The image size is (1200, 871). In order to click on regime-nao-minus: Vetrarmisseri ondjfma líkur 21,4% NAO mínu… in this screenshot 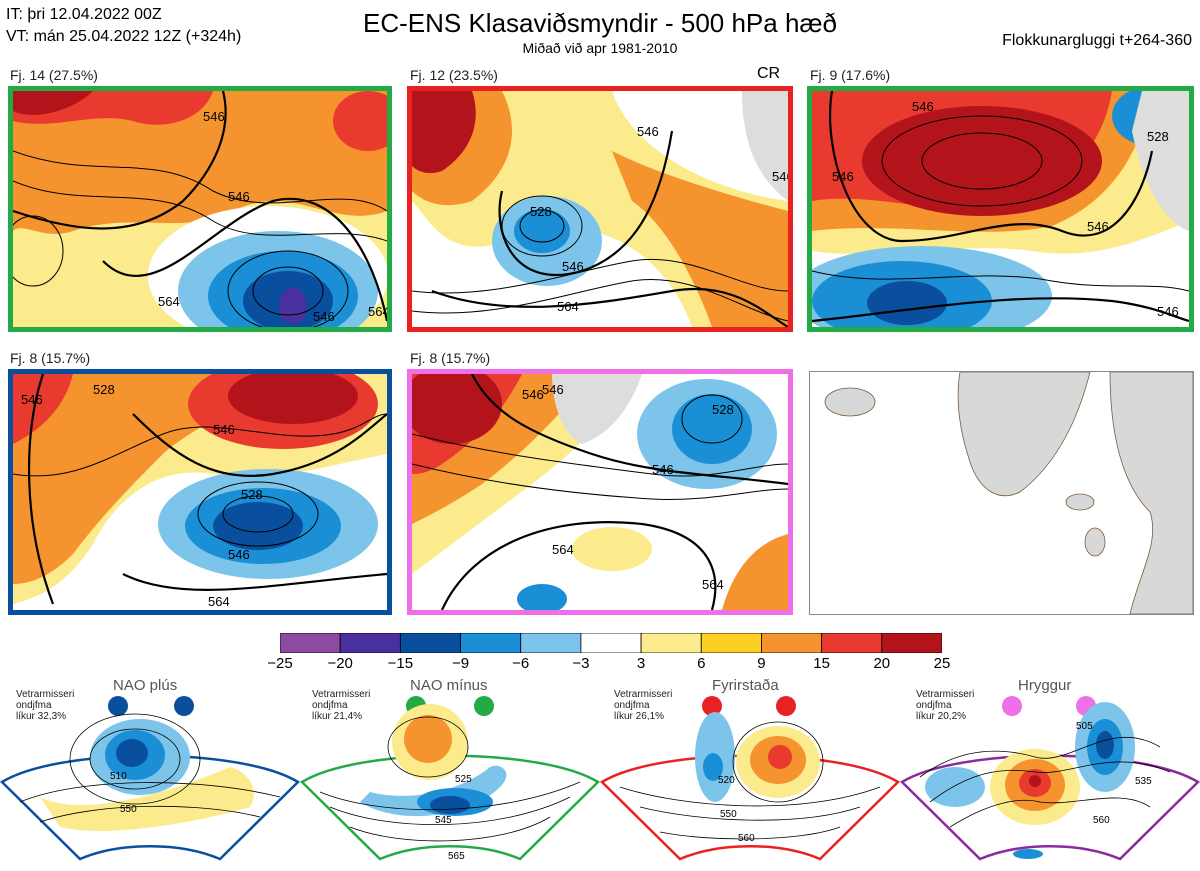, I will do `click(450, 772)`.